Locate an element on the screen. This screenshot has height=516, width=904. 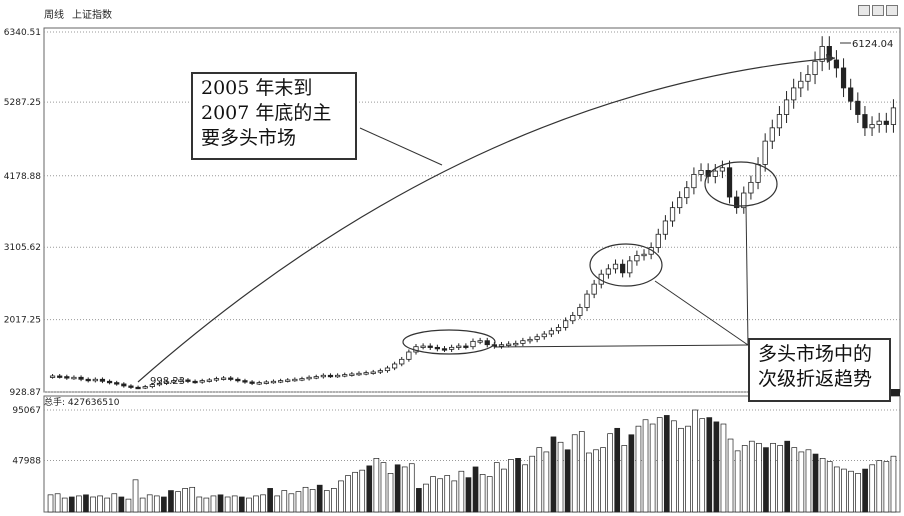
close-button is located at coordinates (892, 10).